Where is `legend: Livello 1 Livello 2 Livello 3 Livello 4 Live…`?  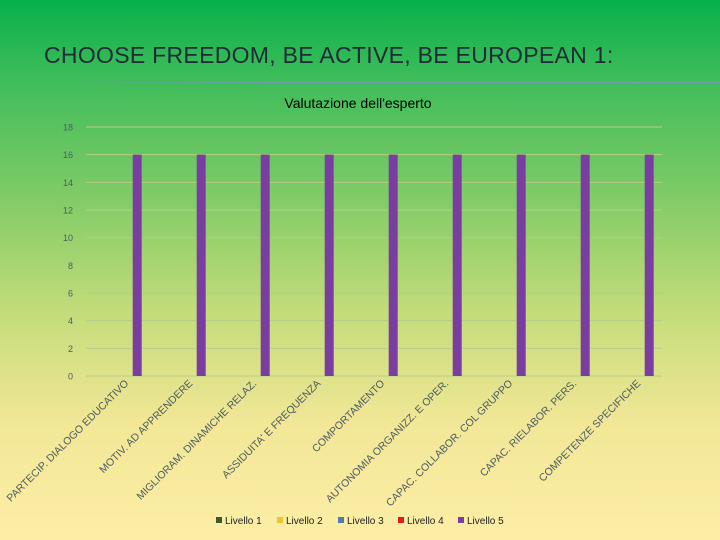
legend: Livello 1 Livello 2 Livello 3 Livello 4 Live… is located at coordinates (360, 521).